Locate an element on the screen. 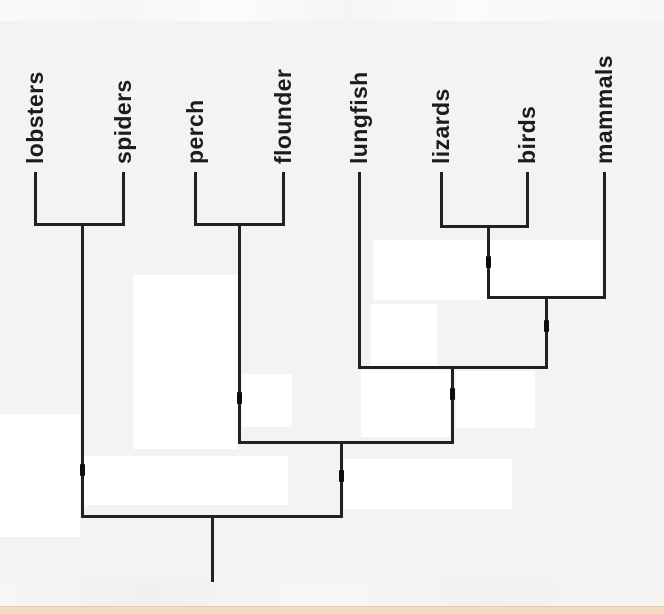  stem-rayfin-clade is located at coordinates (239, 333).